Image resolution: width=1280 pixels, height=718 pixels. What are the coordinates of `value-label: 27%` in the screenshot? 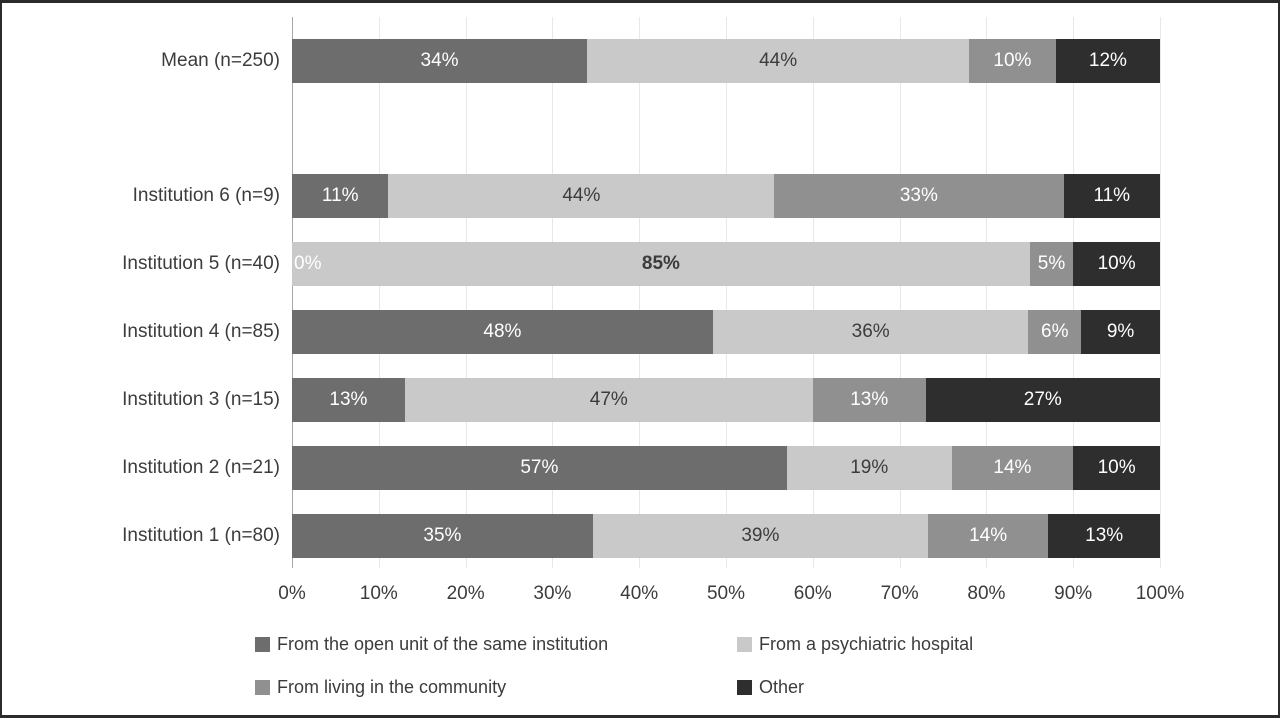 It's located at (1042, 399).